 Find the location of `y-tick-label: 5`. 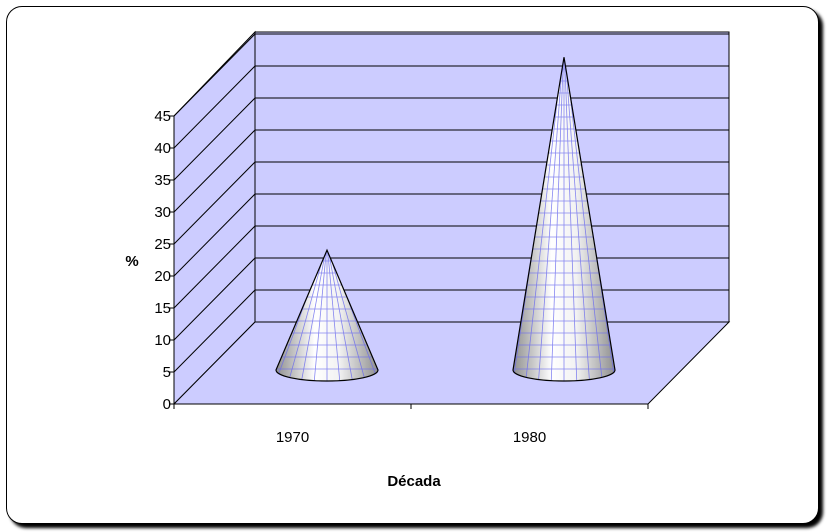

y-tick-label: 5 is located at coordinates (167, 372).